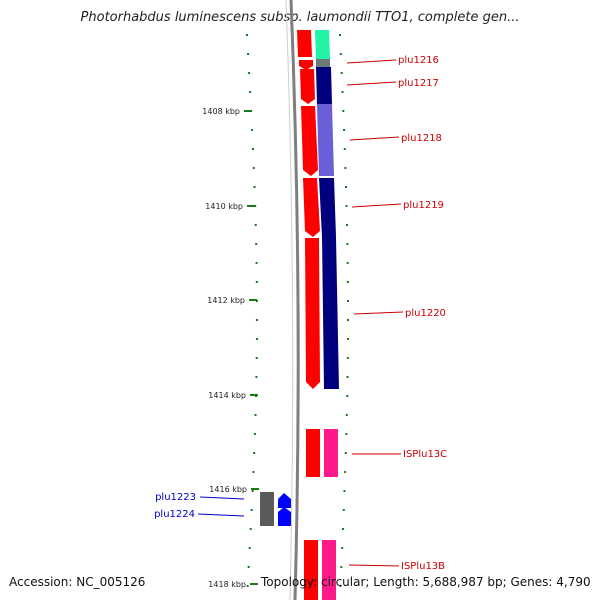 The height and width of the screenshot is (600, 600). What do you see at coordinates (289, 300) in the screenshot?
I see `backbone-inner` at bounding box center [289, 300].